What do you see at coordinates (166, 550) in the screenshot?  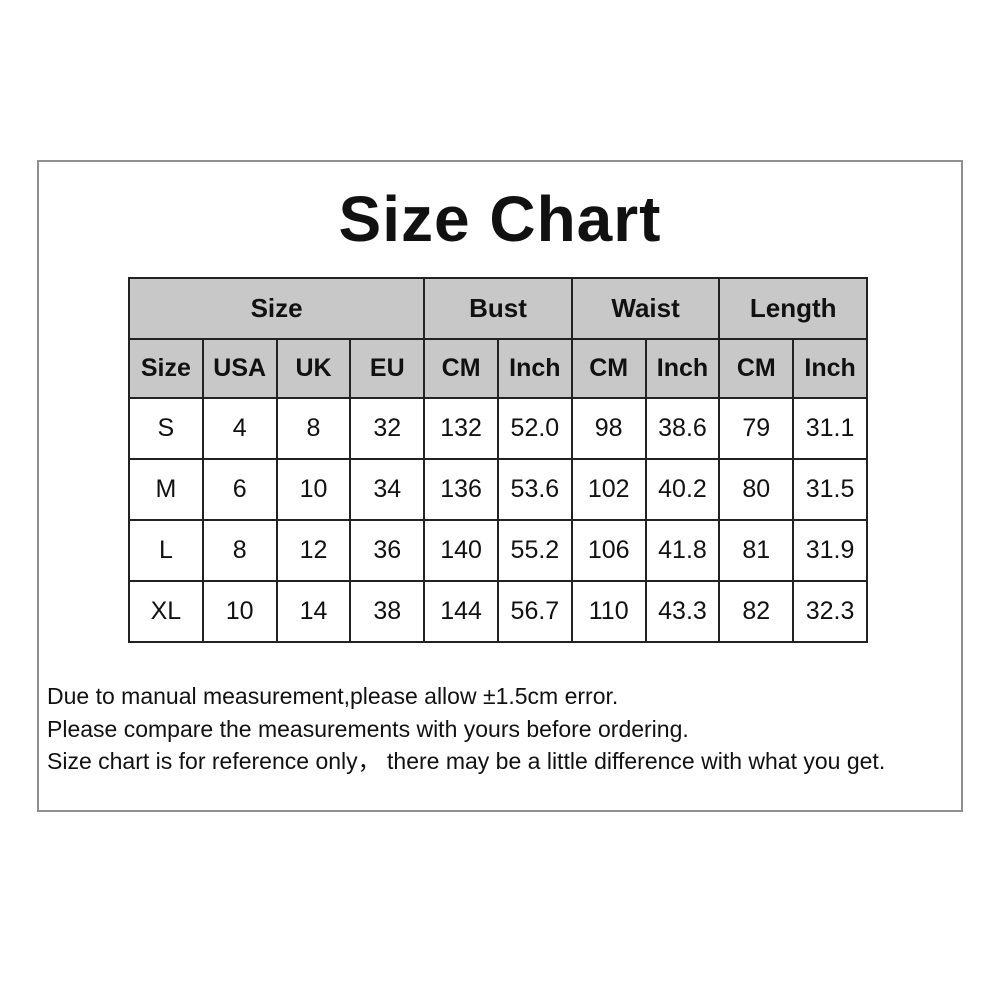 I see `table-cell: L` at bounding box center [166, 550].